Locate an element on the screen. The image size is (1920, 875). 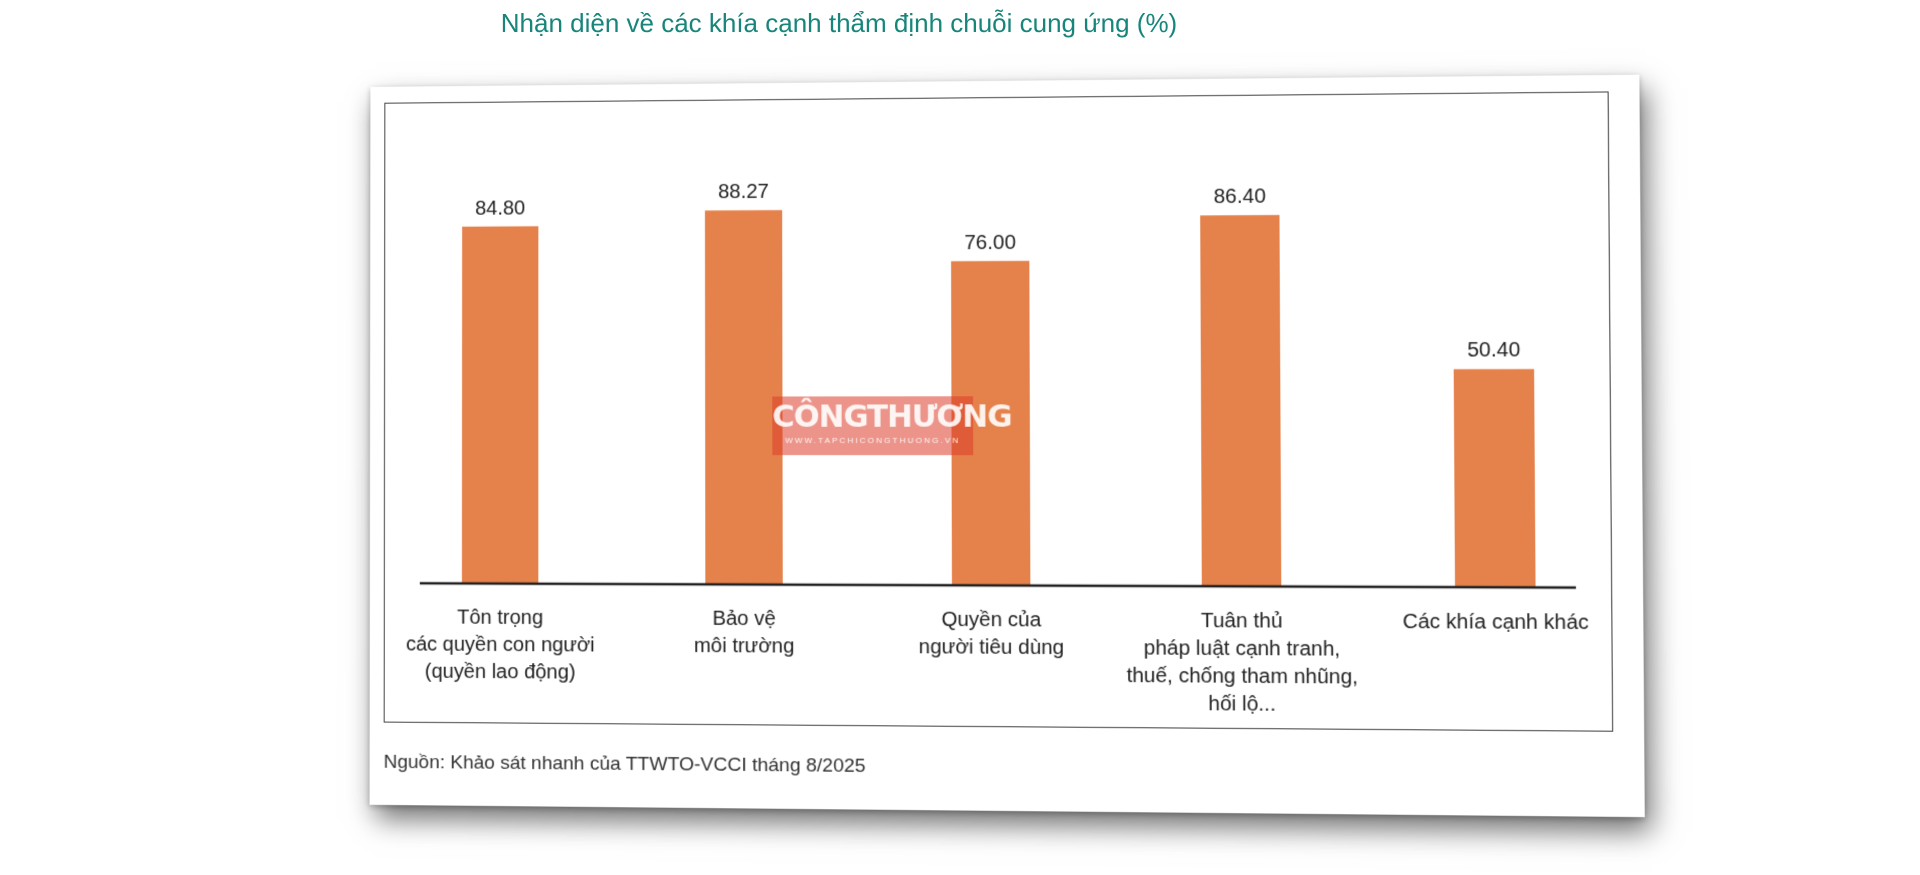
watermark-logo: CÔNGTHƯƠNG WWW.TAPCHICONGTHUONG.VN is located at coordinates (872, 425).